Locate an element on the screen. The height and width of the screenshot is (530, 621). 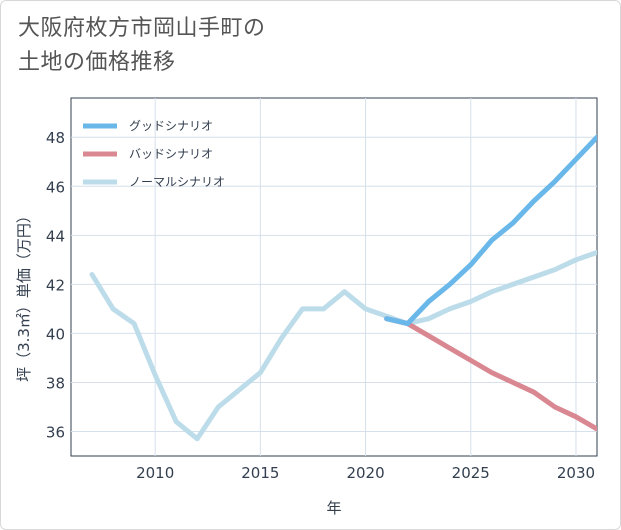
y-axis-title: 坪（3.3㎡）単価（万円） is located at coordinates (24, 295).